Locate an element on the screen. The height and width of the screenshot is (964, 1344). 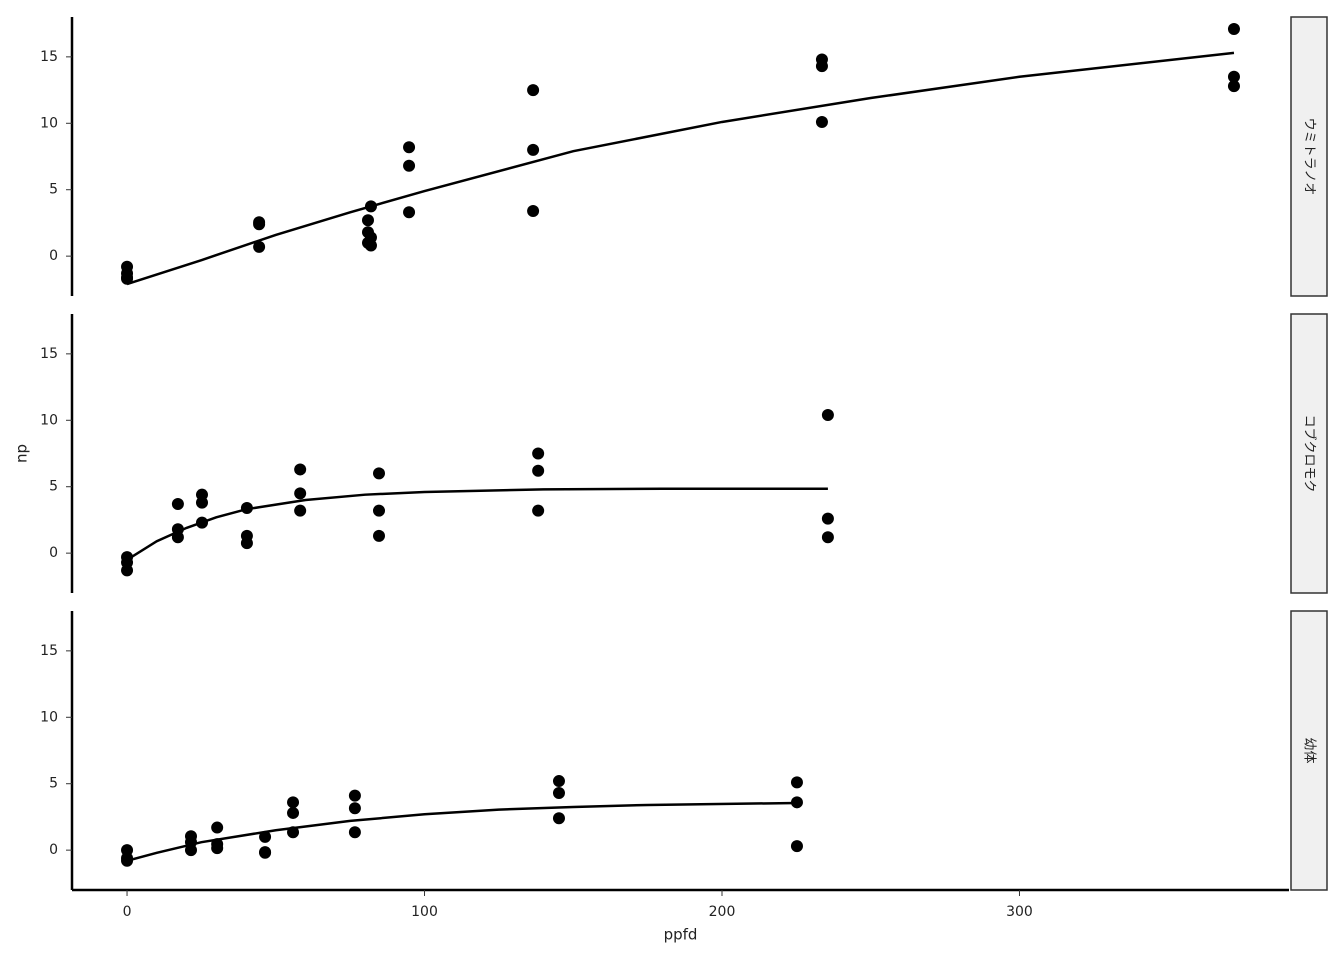
strip-label: 幼体 is located at coordinates (1309, 750).